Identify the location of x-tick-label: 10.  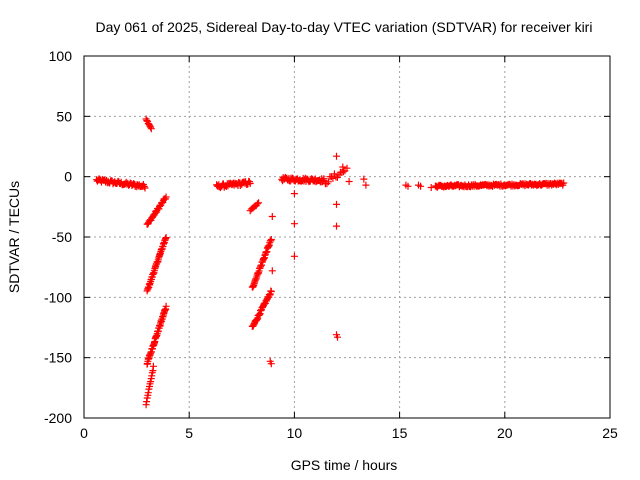
(295, 433).